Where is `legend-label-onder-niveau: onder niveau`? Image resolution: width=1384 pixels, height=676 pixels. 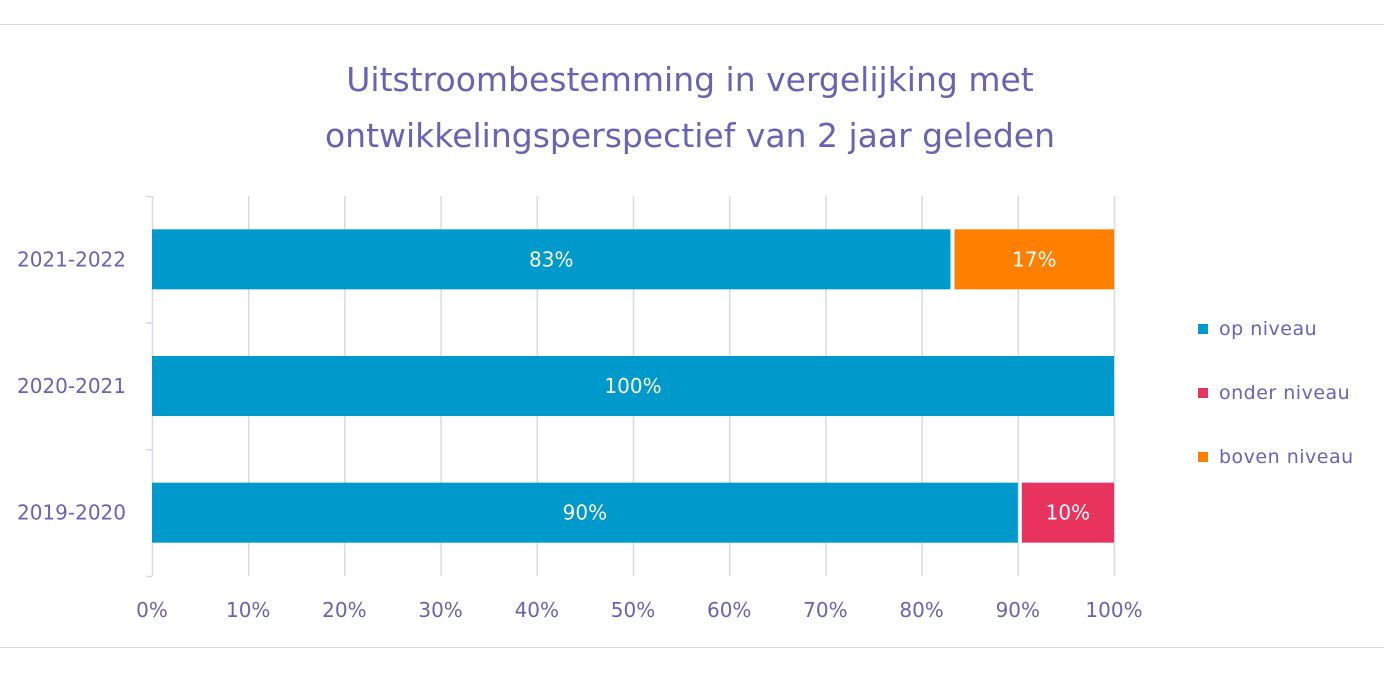
legend-label-onder-niveau: onder niveau is located at coordinates (1285, 393).